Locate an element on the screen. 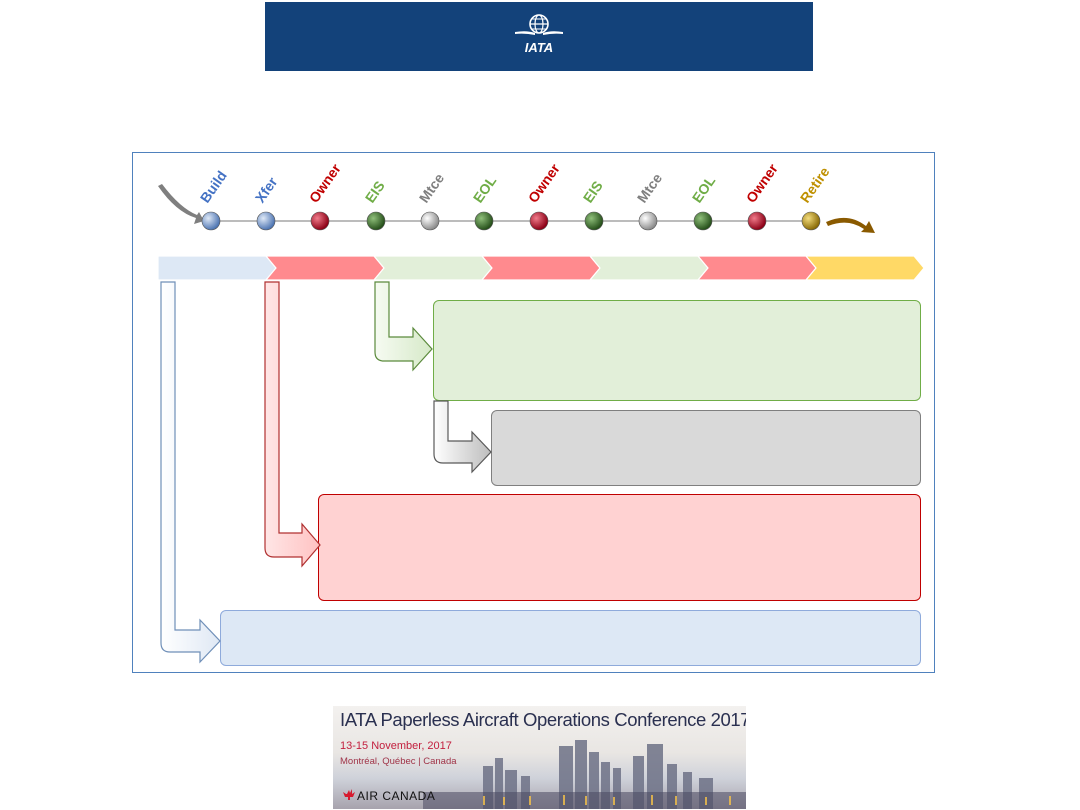  milestone-dot-retire is located at coordinates (811, 221).